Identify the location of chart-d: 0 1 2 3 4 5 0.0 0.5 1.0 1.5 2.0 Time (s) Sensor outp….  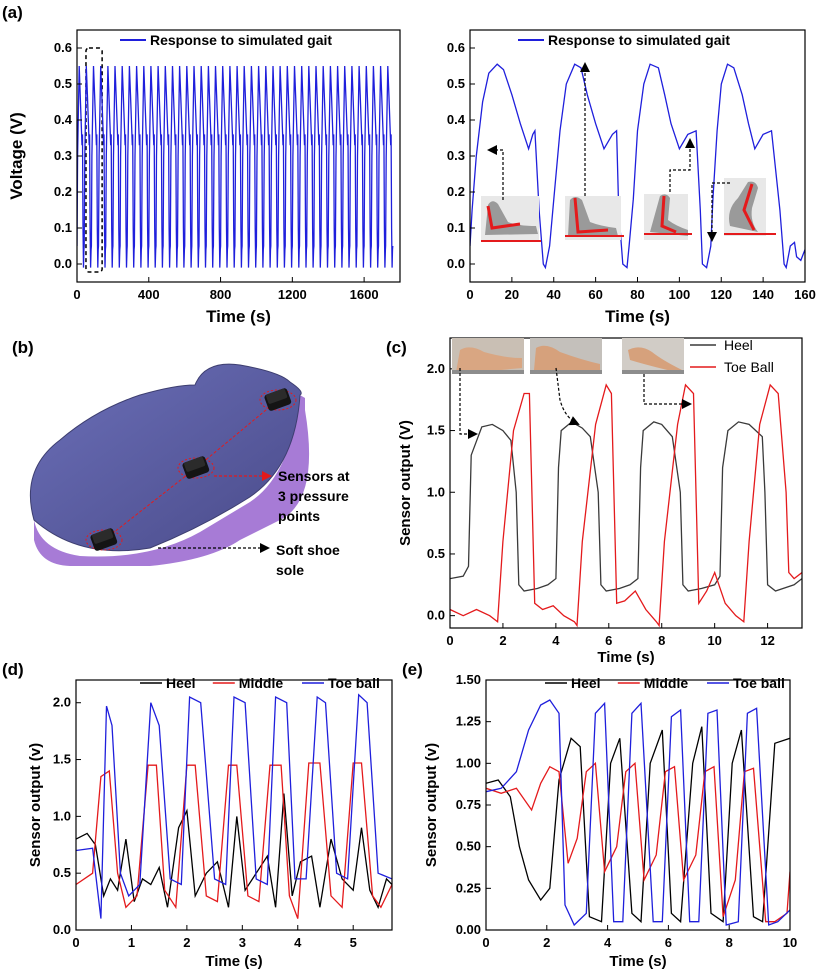
(210, 822).